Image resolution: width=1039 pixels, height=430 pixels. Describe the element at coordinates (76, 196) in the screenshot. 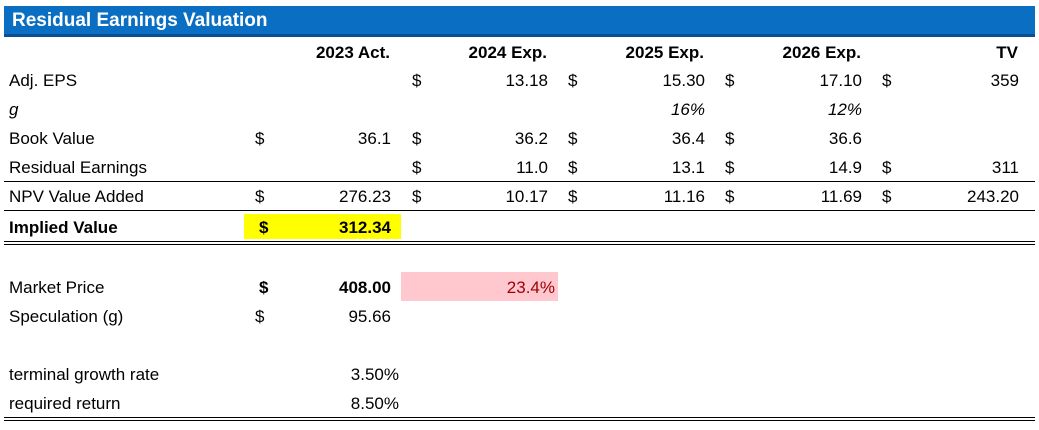

I see `row-label-npv-value-added: NPV Value Added` at that location.